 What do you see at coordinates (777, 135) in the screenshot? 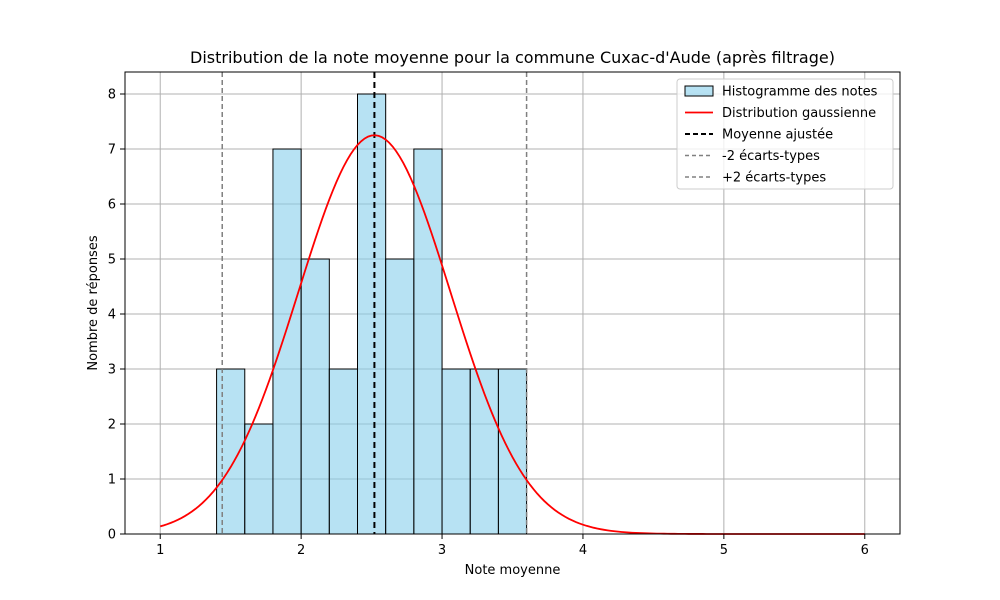
I see `legend-label-mean: Moyenne ajustée` at bounding box center [777, 135].